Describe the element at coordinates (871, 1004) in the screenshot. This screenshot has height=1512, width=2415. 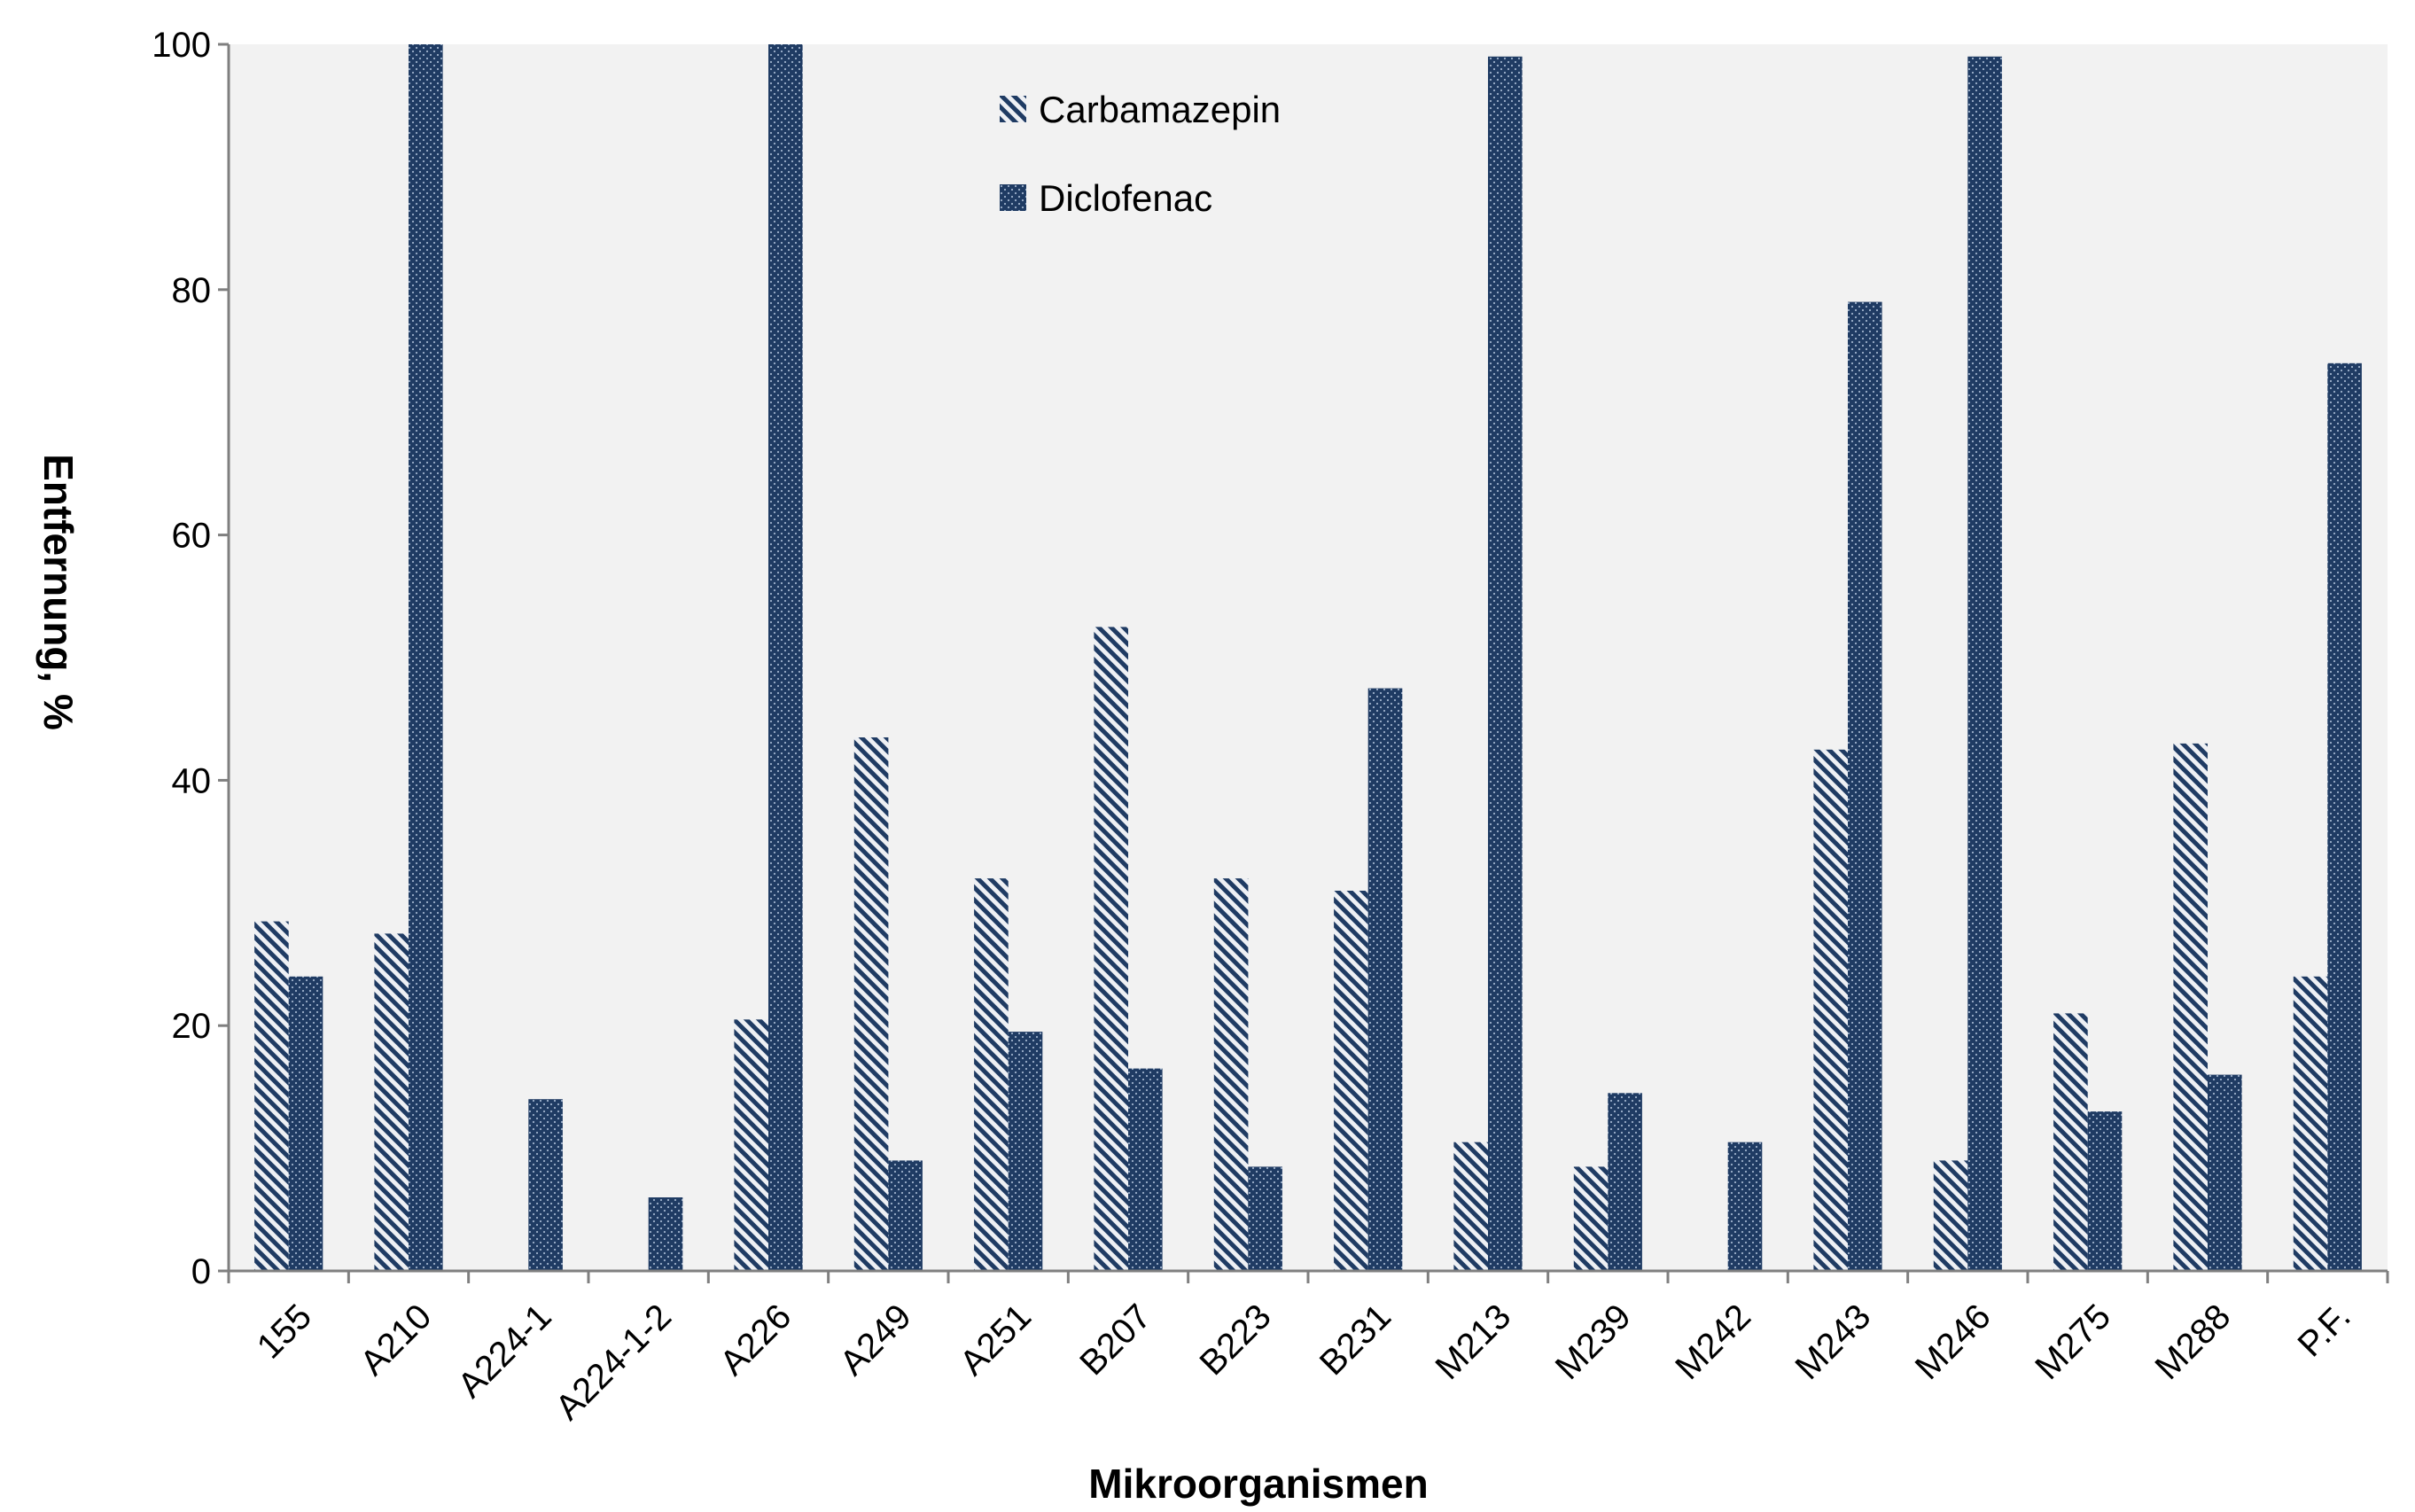
I see `bar-carbamazepin-A249` at that location.